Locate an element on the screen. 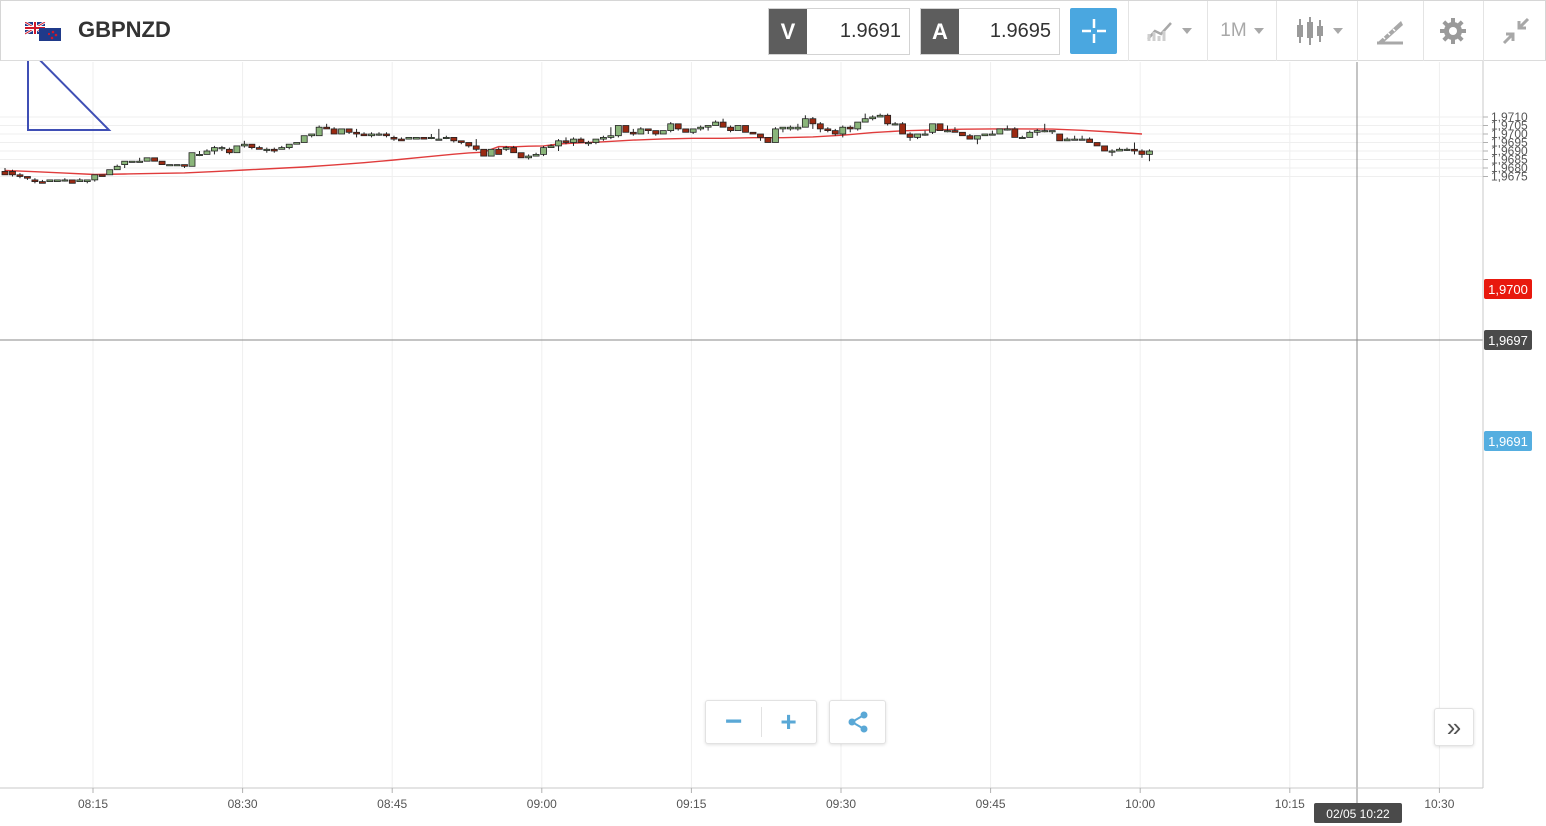 This screenshot has width=1546, height=826. share-icon is located at coordinates (857, 722).